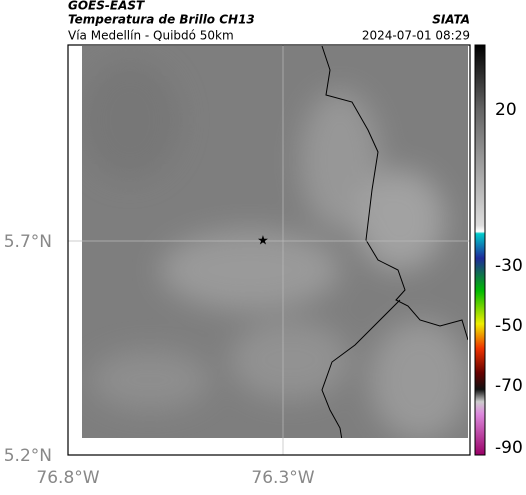 The height and width of the screenshot is (495, 526). I want to click on colorbar-tick: 20, so click(506, 110).